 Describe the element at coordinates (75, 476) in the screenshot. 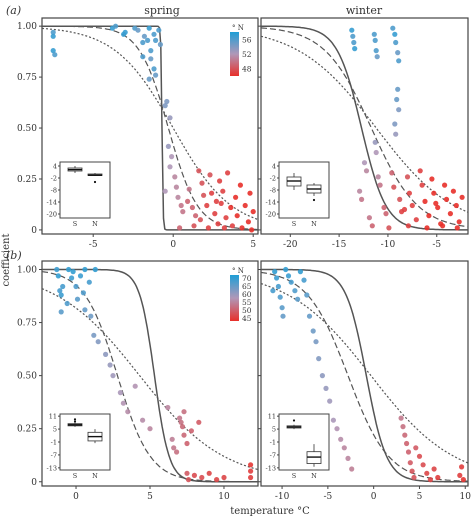

I see `inset-group-label: S` at that location.